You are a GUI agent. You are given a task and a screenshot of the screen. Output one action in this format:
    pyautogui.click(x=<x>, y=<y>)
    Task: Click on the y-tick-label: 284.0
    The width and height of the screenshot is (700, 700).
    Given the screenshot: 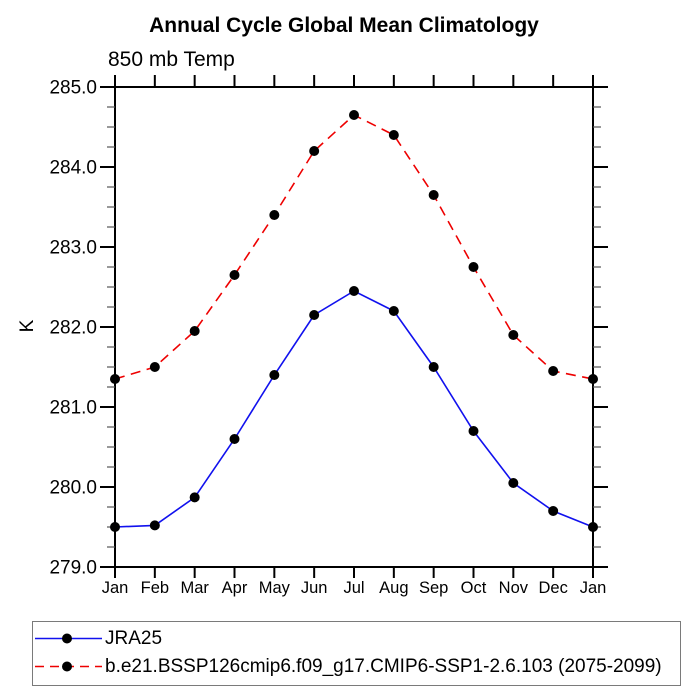 What is the action you would take?
    pyautogui.click(x=73, y=168)
    